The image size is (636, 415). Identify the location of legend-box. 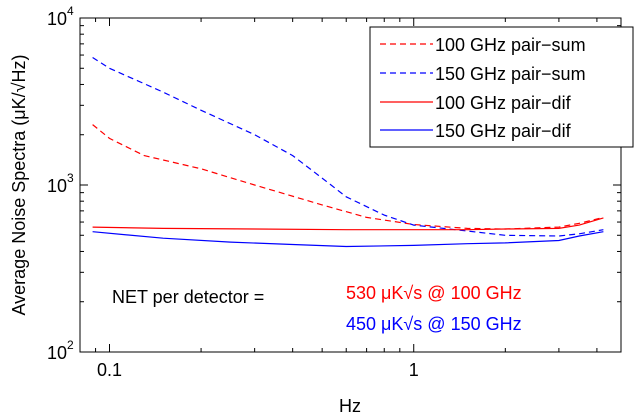
(501, 87).